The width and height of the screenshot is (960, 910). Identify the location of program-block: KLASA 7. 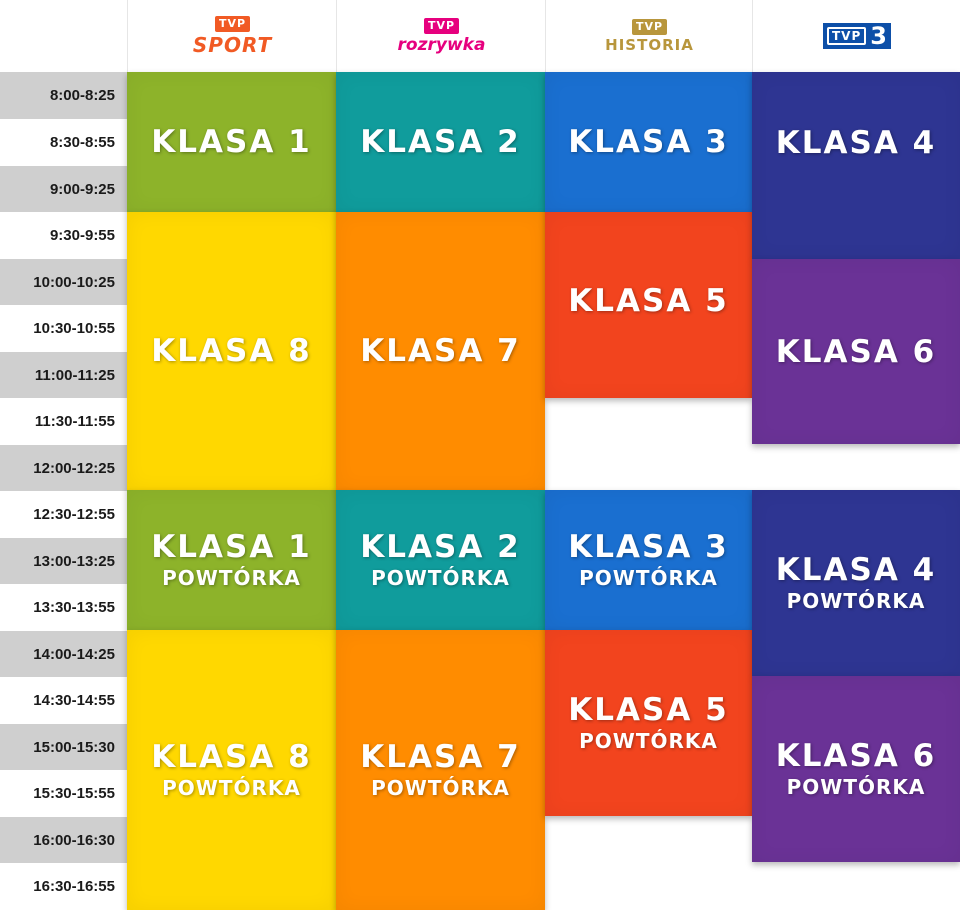
(440, 351).